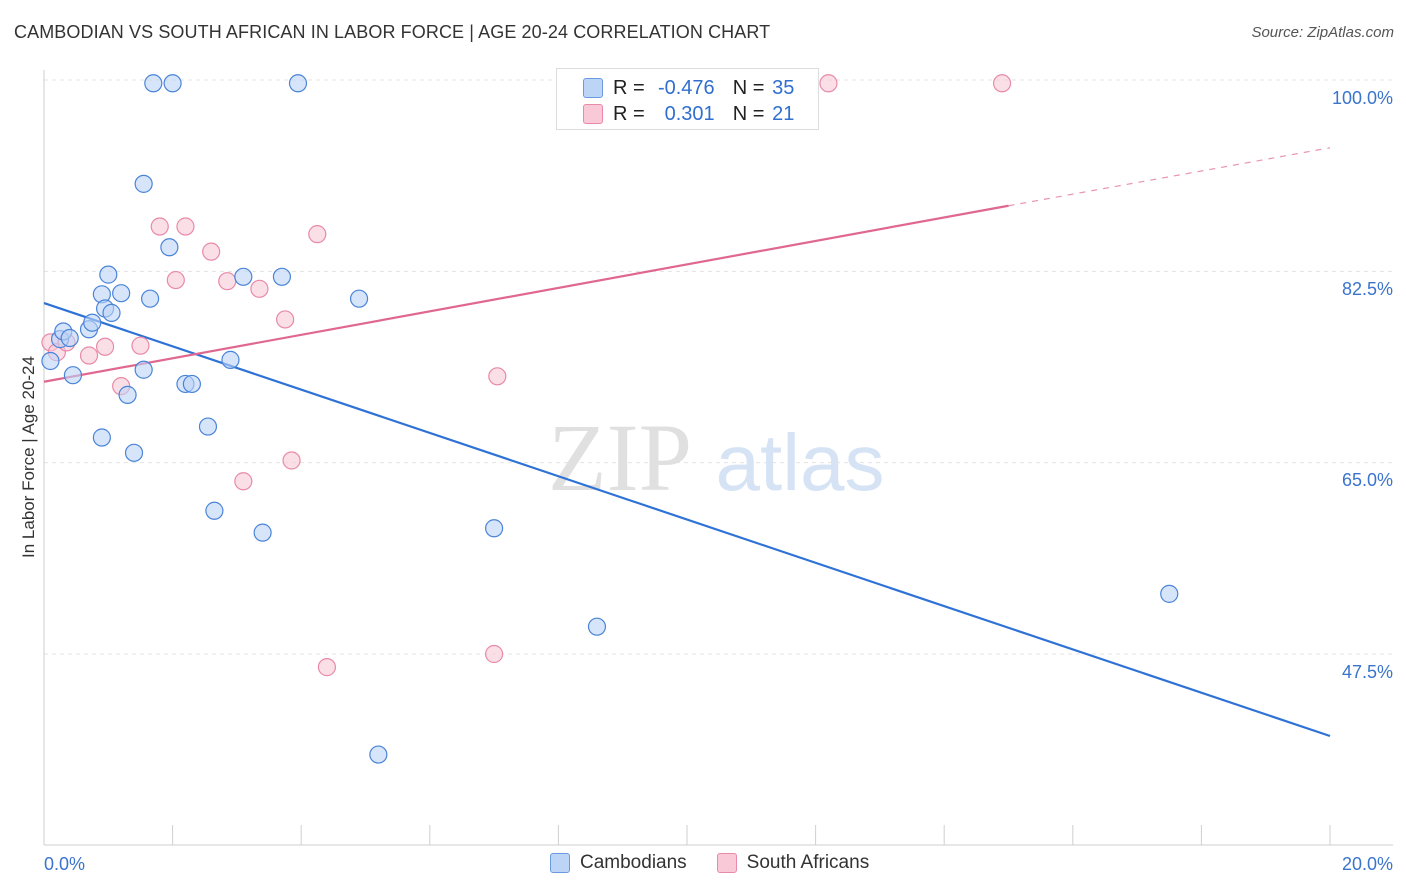 The image size is (1406, 892). Describe the element at coordinates (1367, 289) in the screenshot. I see `y-tick-label-82-5: 82.5%` at that location.